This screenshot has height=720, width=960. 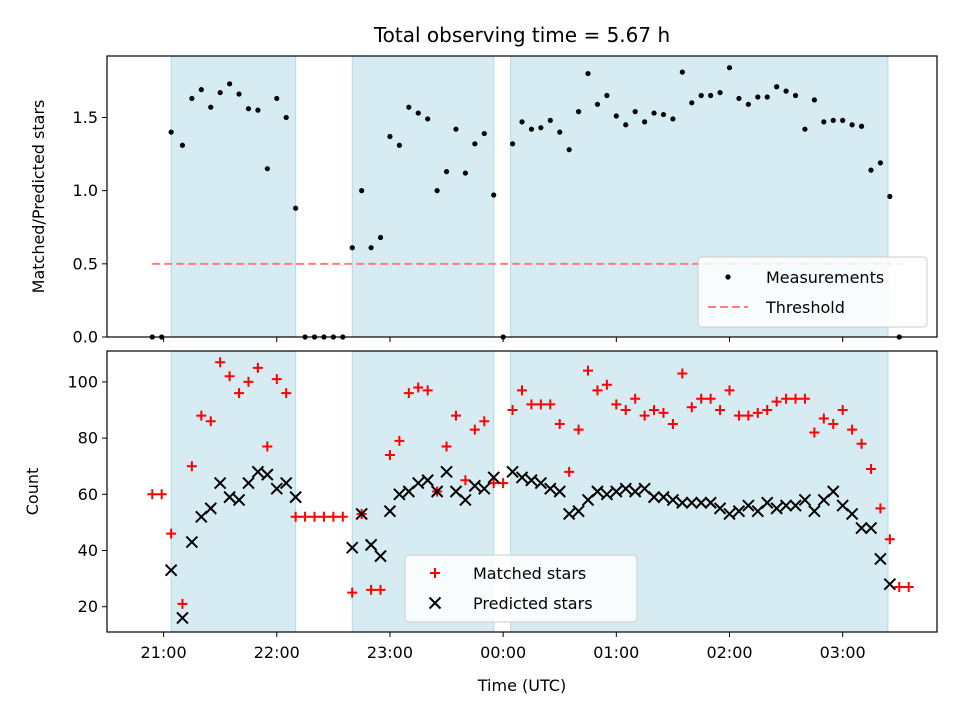 What do you see at coordinates (88, 606) in the screenshot?
I see `y-tick-label: 20` at bounding box center [88, 606].